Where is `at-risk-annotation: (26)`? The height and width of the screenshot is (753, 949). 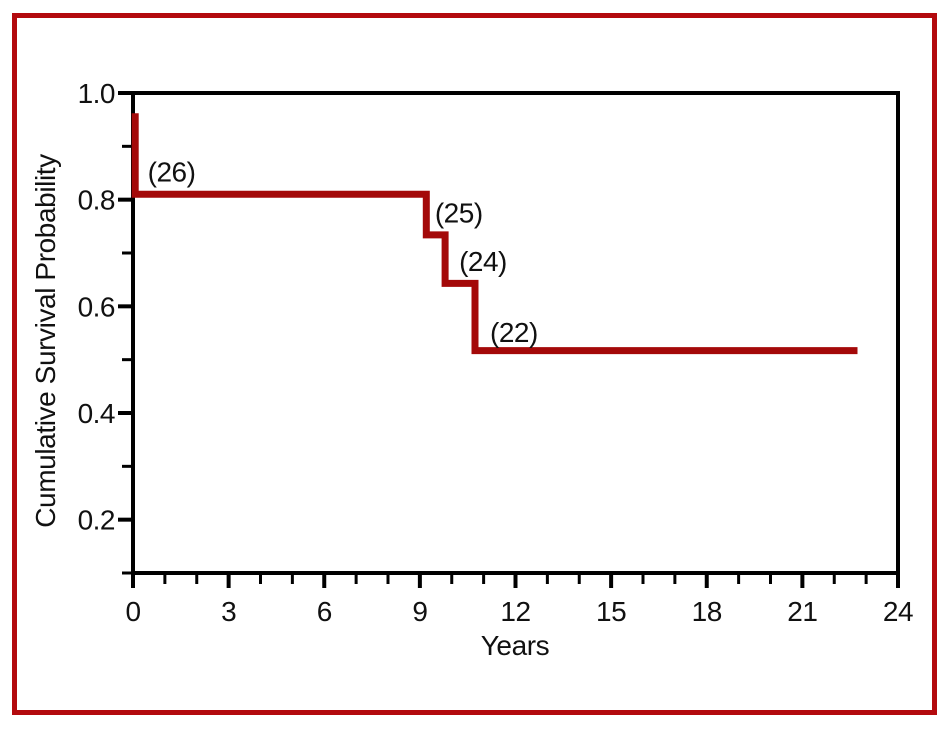 at-risk-annotation: (26) is located at coordinates (172, 171).